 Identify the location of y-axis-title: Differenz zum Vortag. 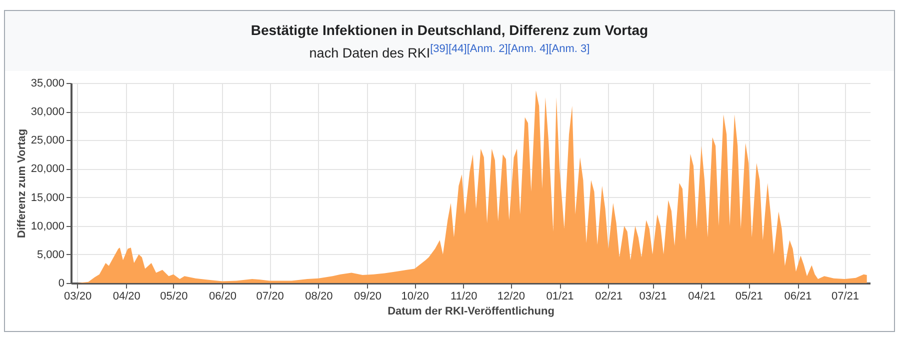
(22, 183).